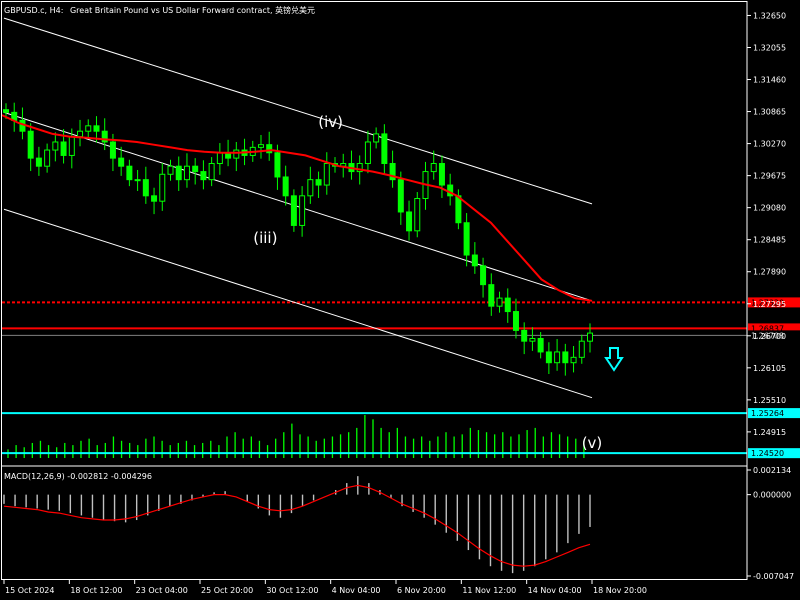  Describe the element at coordinates (767, 335) in the screenshot. I see `level-label: 1.26708` at that location.